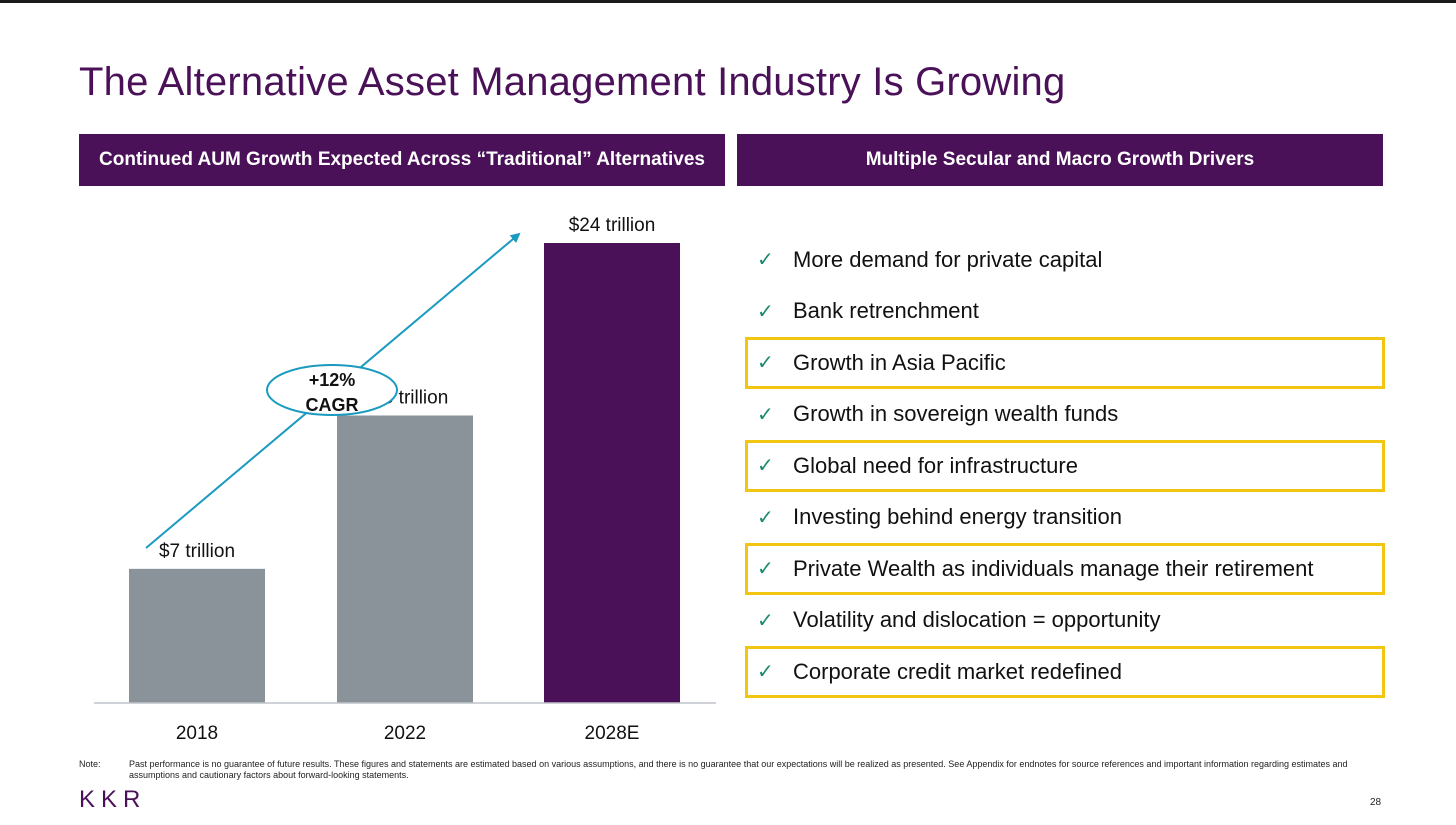 The height and width of the screenshot is (825, 1456). Describe the element at coordinates (899, 362) in the screenshot. I see `driver-text: Growth in Asia Pacific` at that location.